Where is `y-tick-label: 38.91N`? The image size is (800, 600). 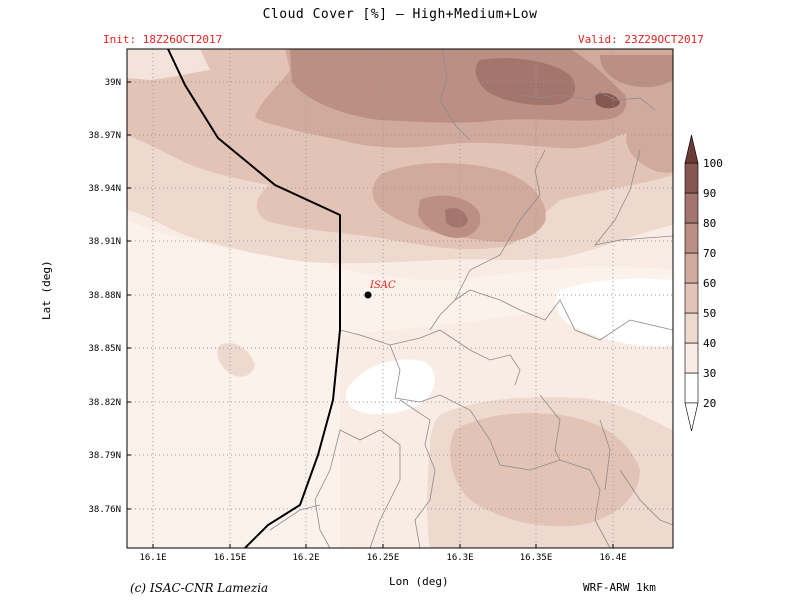
y-tick-label: 38.91N is located at coordinates (104, 242).